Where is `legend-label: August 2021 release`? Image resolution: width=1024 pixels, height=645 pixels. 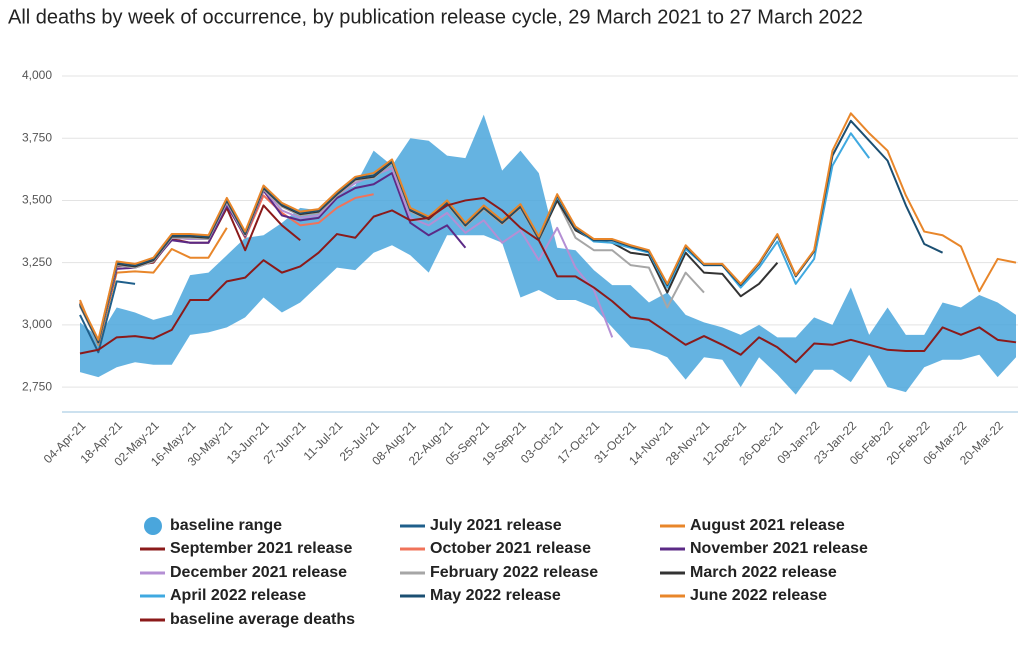
legend-label: August 2021 release is located at coordinates (767, 525).